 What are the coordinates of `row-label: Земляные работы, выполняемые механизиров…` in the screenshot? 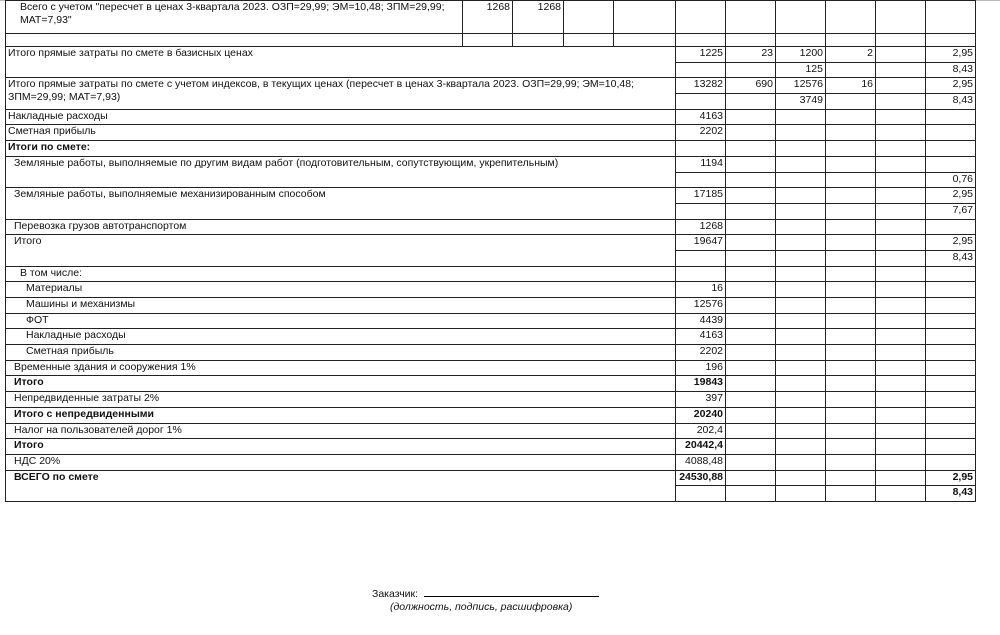 It's located at (340, 203).